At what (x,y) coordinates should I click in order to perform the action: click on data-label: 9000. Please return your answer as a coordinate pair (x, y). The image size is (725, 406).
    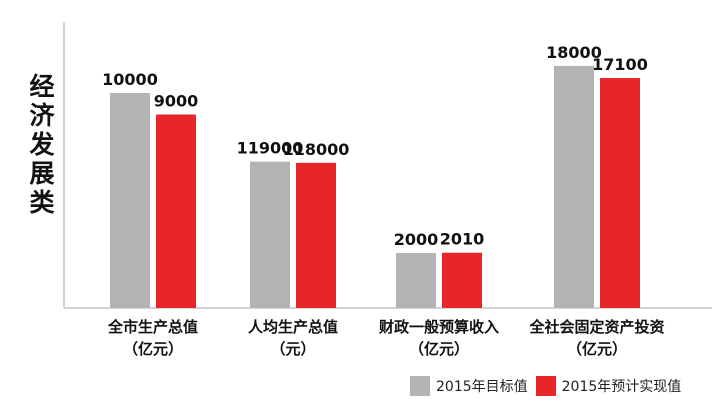
    Looking at the image, I should click on (176, 101).